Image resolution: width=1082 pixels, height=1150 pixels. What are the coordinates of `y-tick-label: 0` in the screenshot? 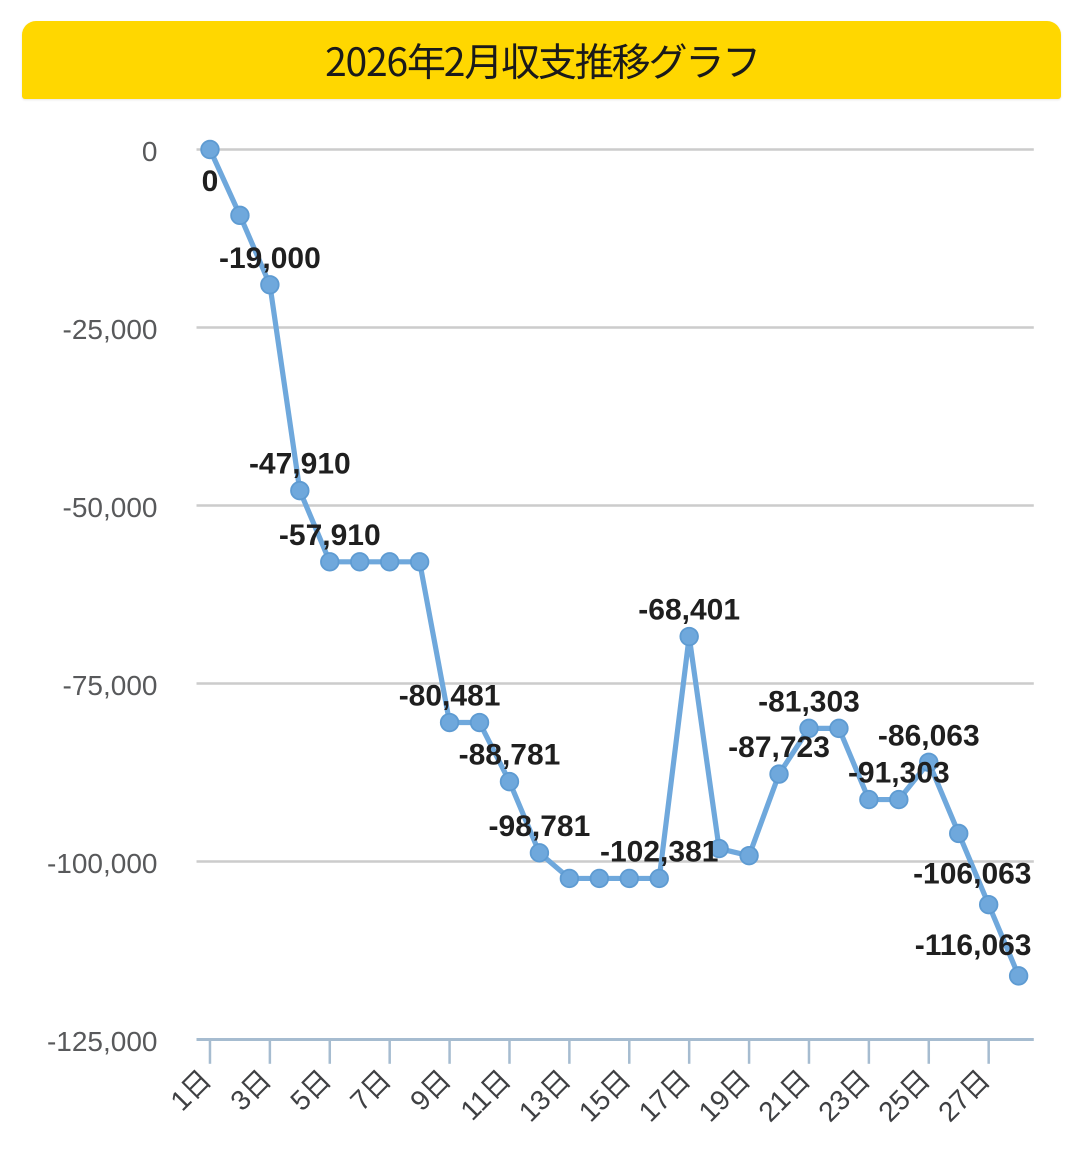 It's located at (150, 151).